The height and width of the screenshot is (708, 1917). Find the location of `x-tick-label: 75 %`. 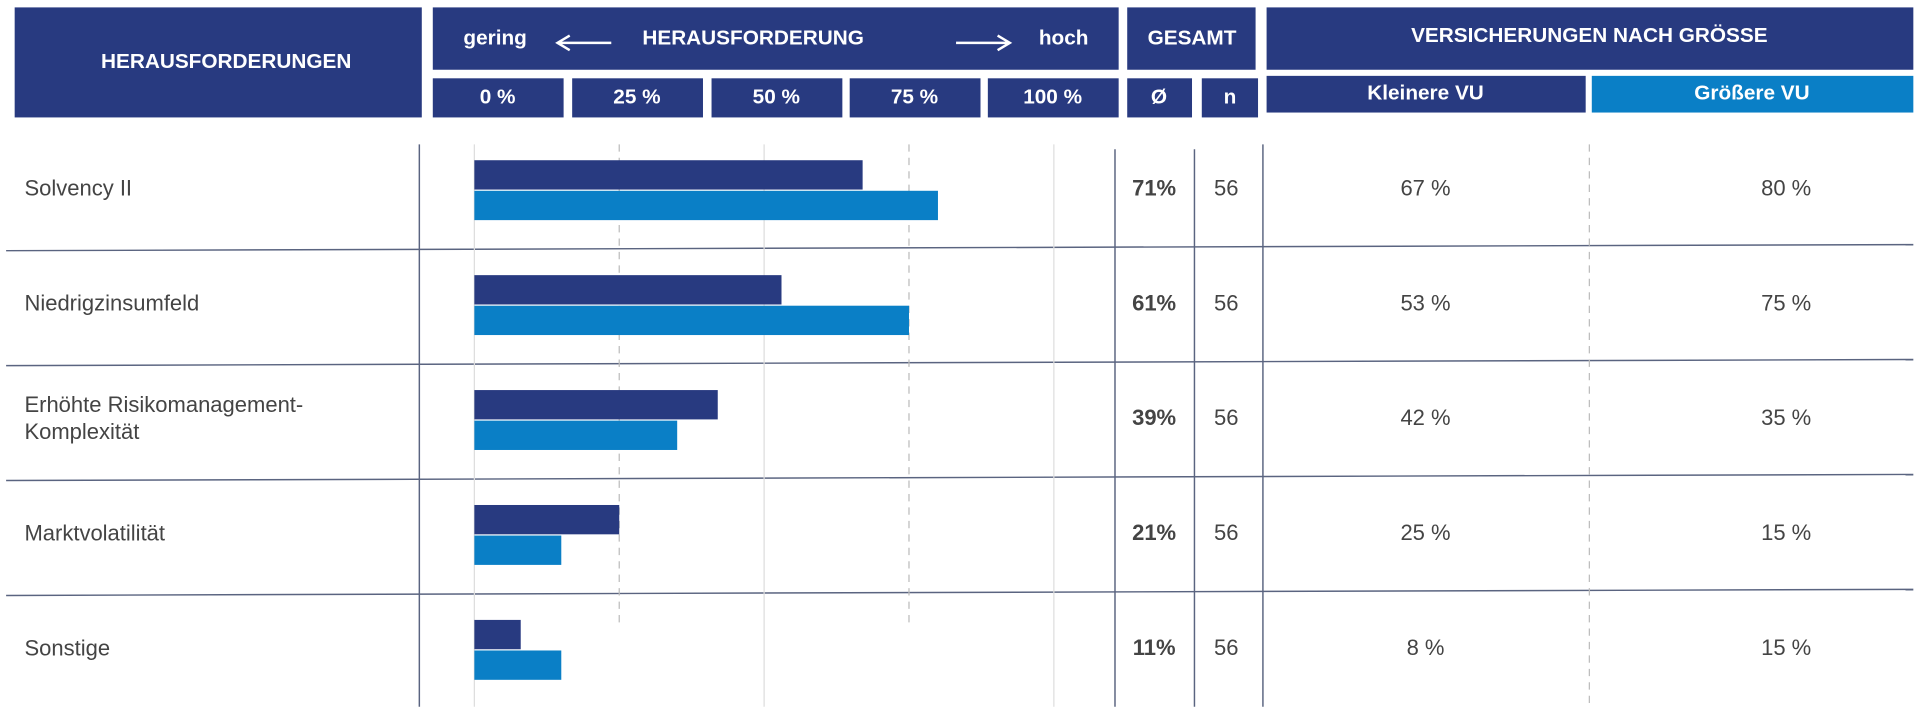

x-tick-label: 75 % is located at coordinates (914, 96).